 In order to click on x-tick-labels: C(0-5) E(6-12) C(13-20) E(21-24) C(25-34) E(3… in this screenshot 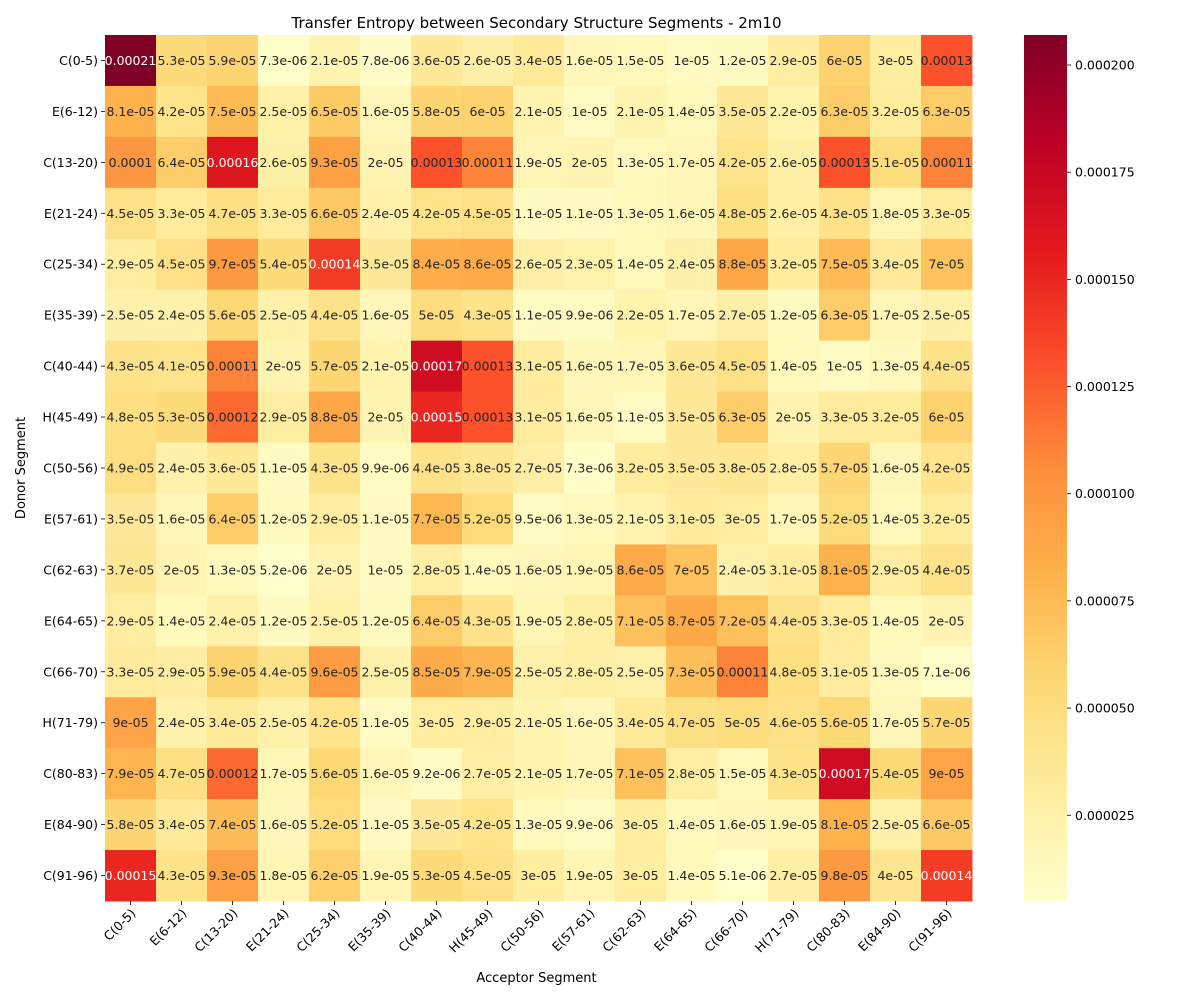, I will do `click(528, 928)`.